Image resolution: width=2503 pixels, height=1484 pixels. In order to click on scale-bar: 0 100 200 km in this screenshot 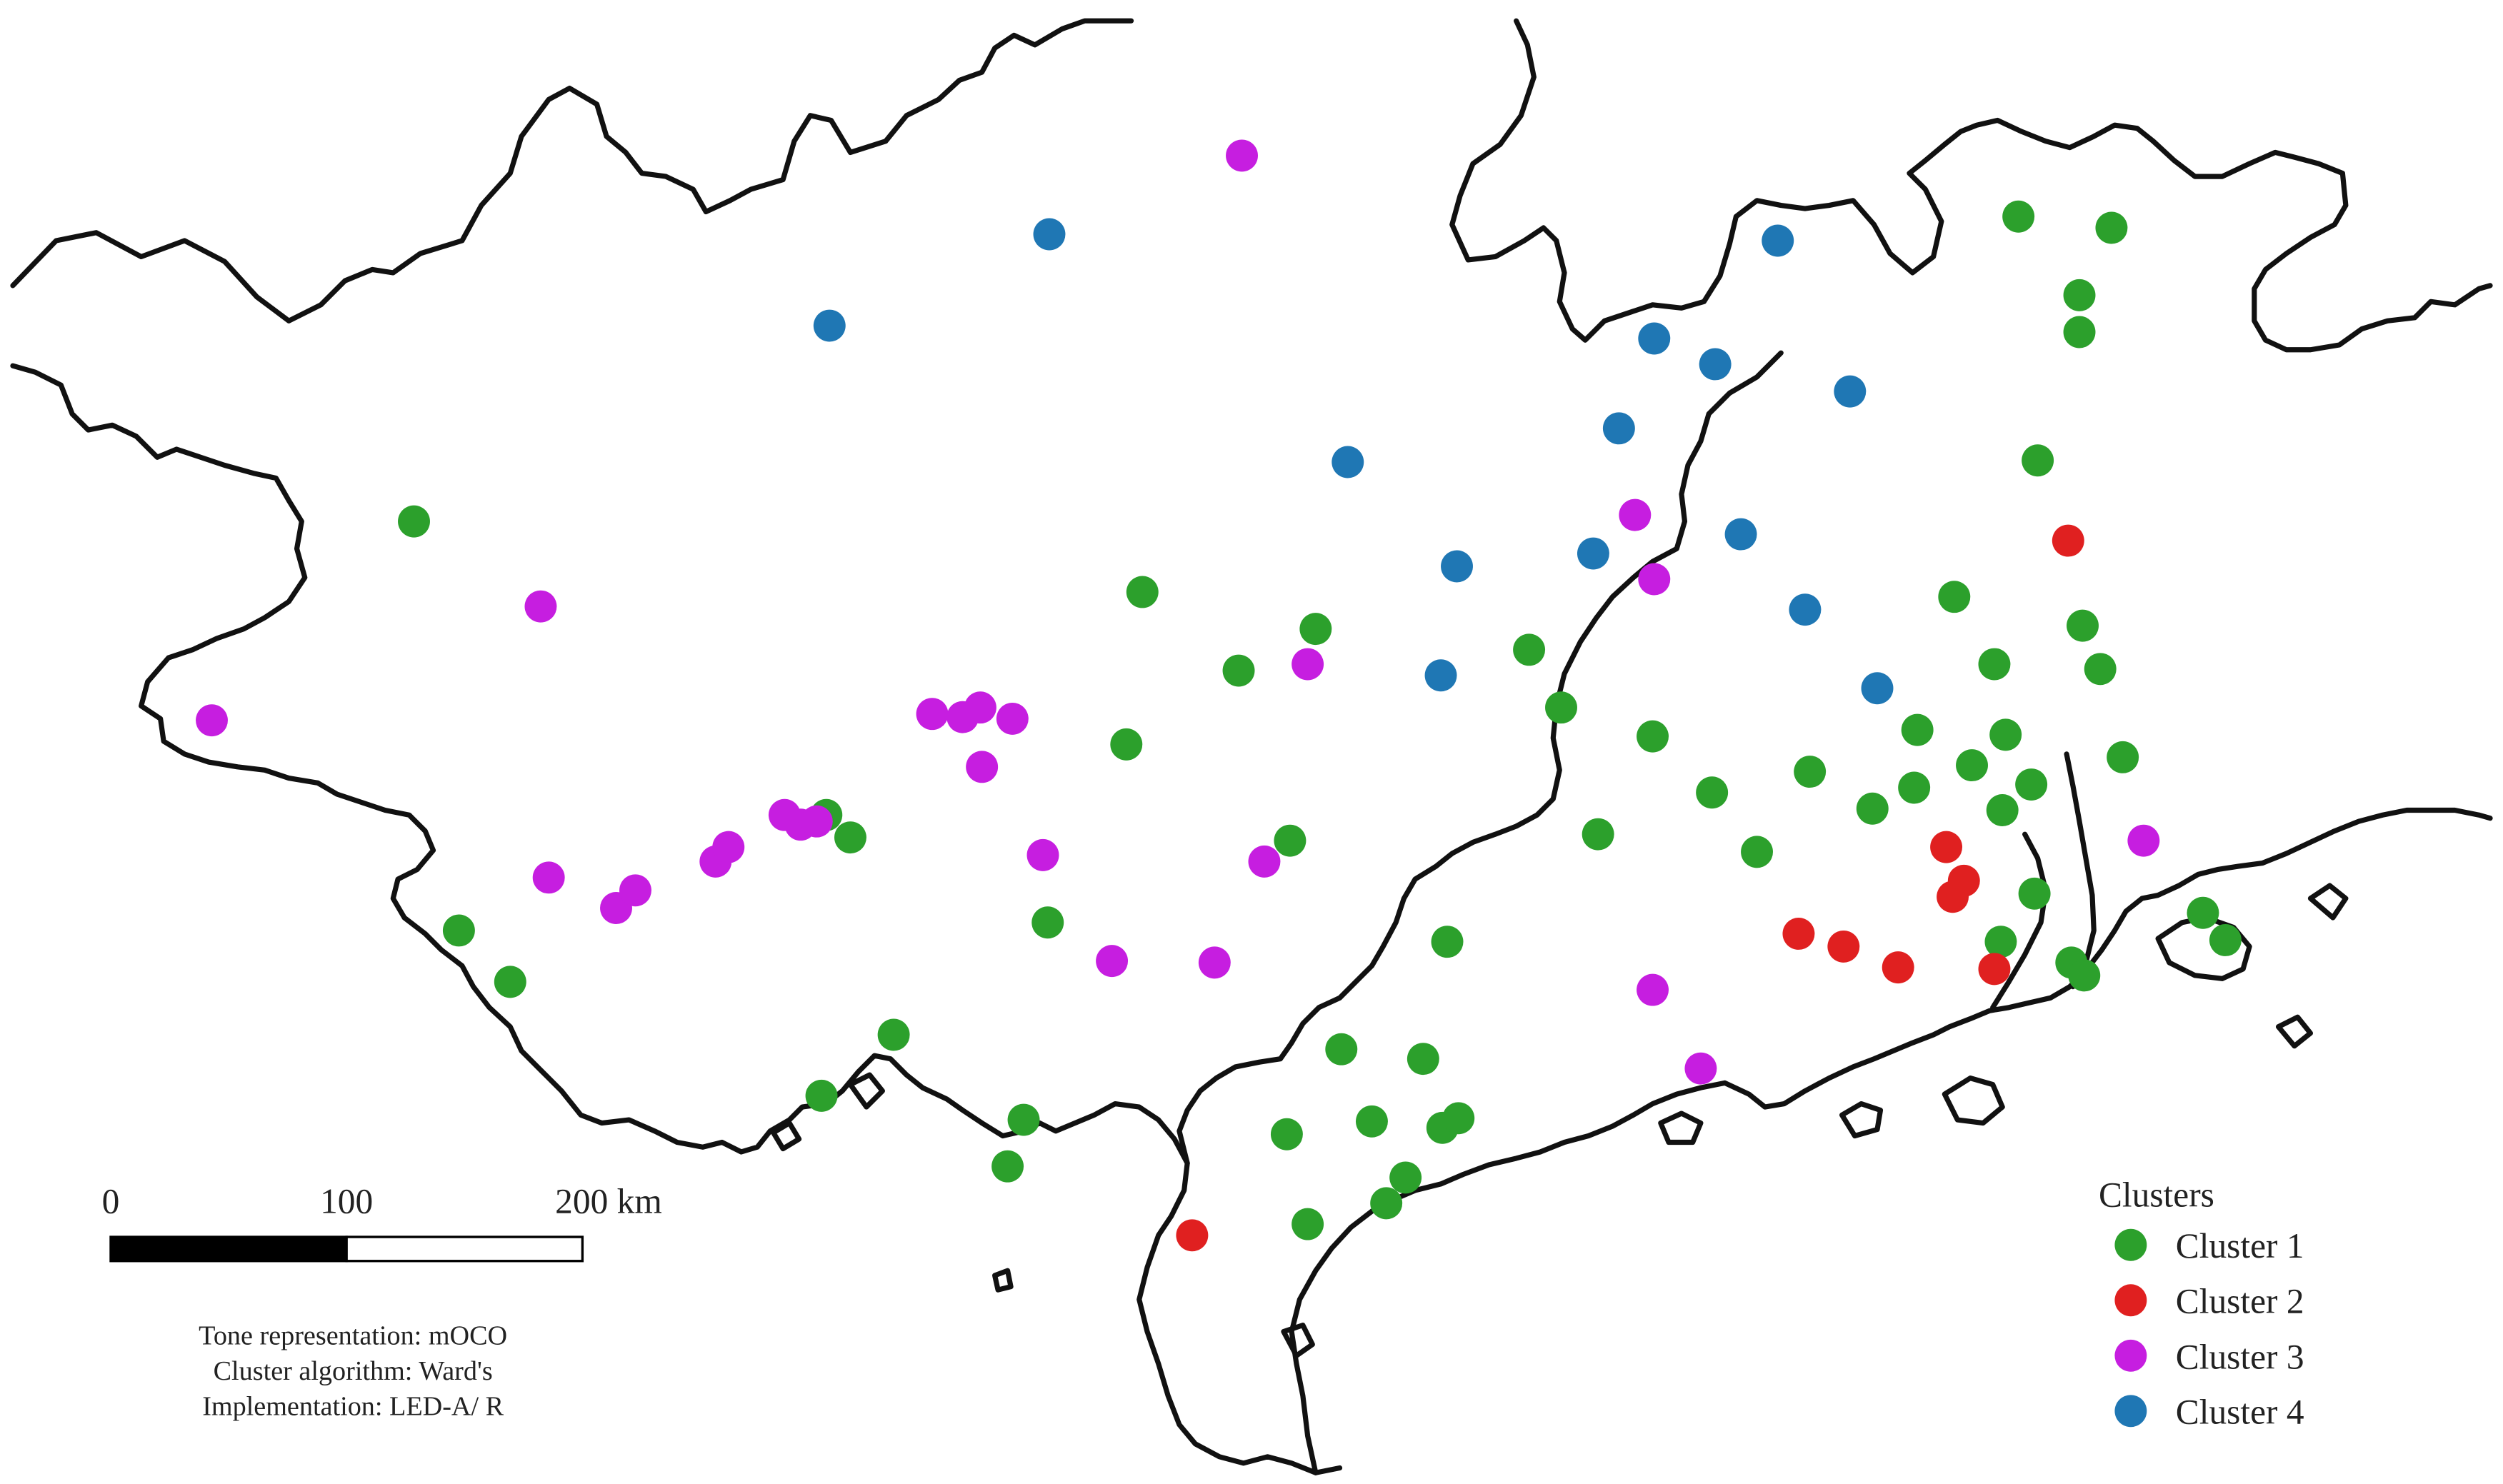, I will do `click(382, 1222)`.